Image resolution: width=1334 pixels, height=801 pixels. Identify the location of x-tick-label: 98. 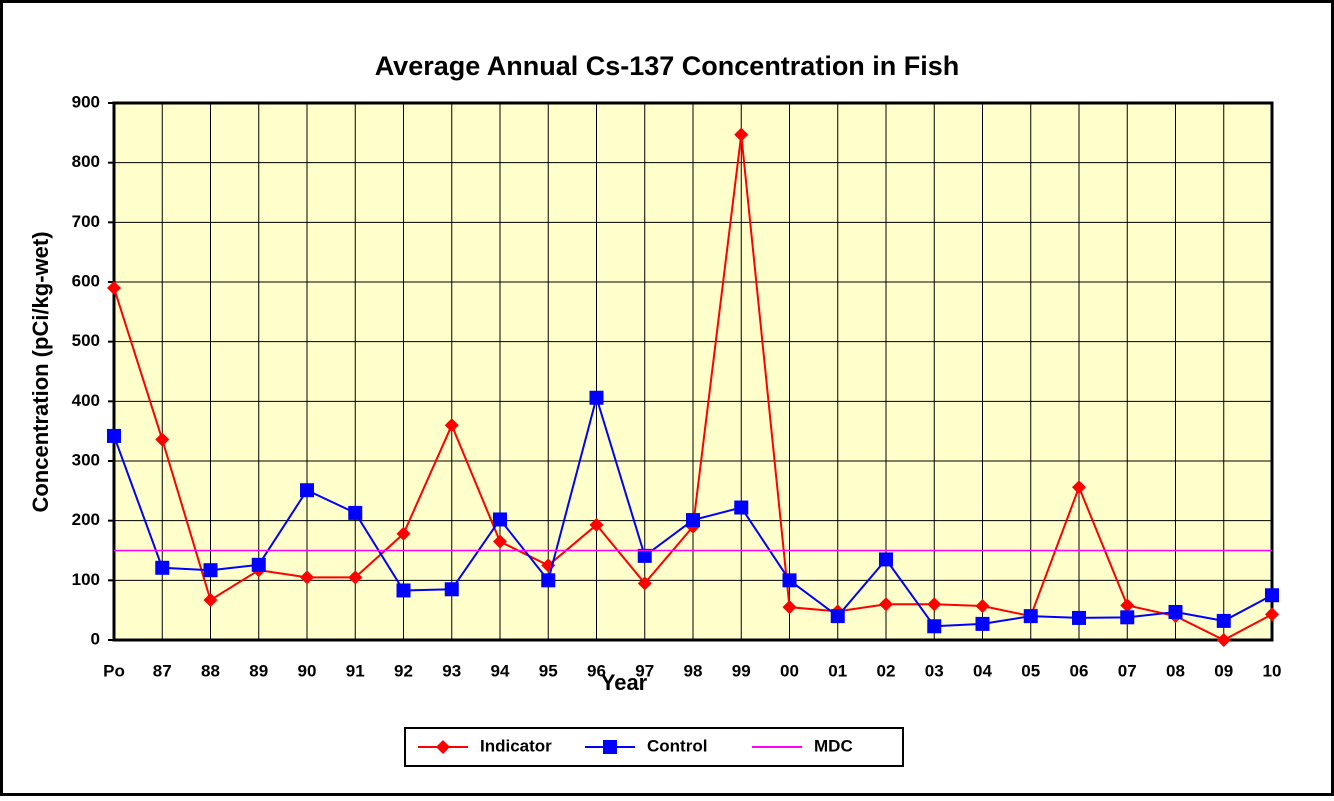
(693, 670).